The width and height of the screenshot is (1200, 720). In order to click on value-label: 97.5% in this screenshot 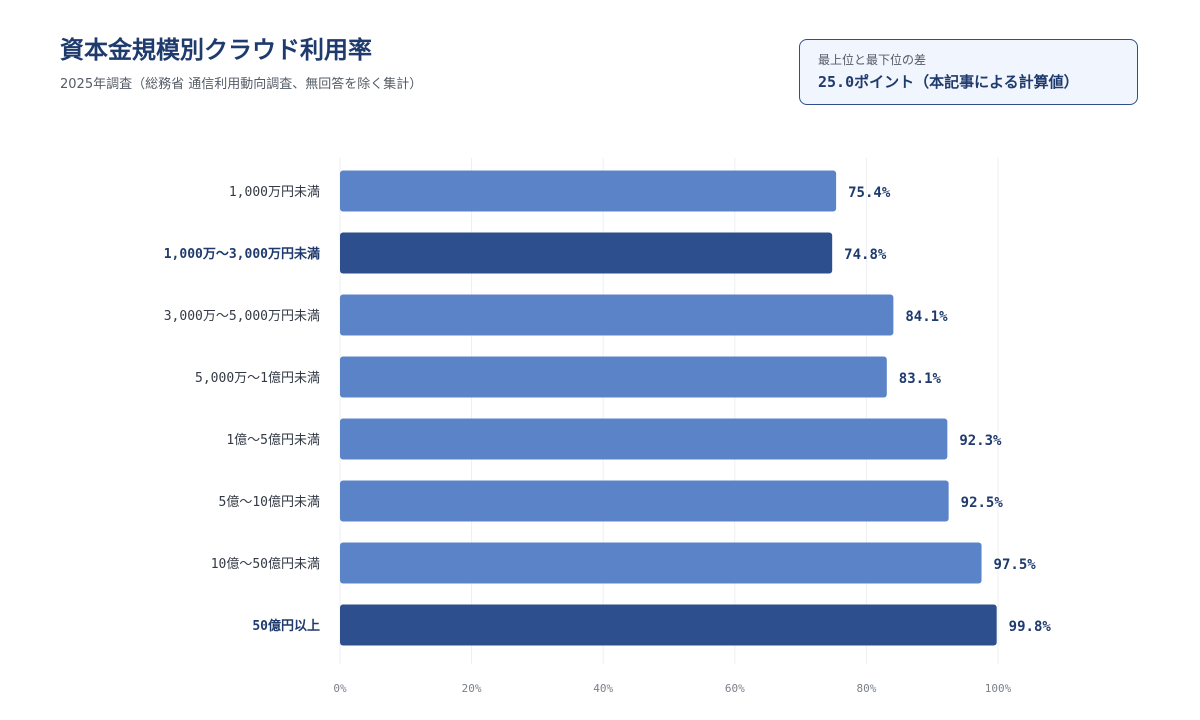, I will do `click(1015, 565)`.